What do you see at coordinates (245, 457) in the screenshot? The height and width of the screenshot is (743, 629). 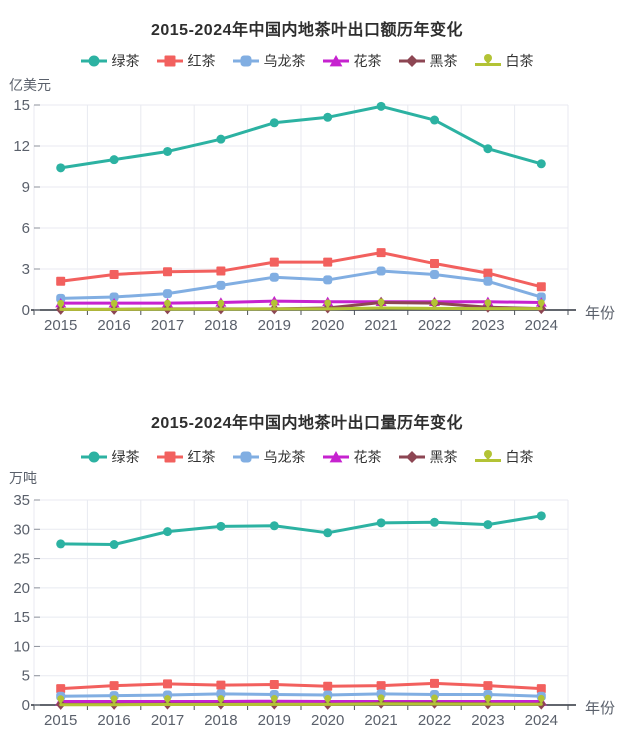 I see `roundRect-legend-marker-icon` at bounding box center [245, 457].